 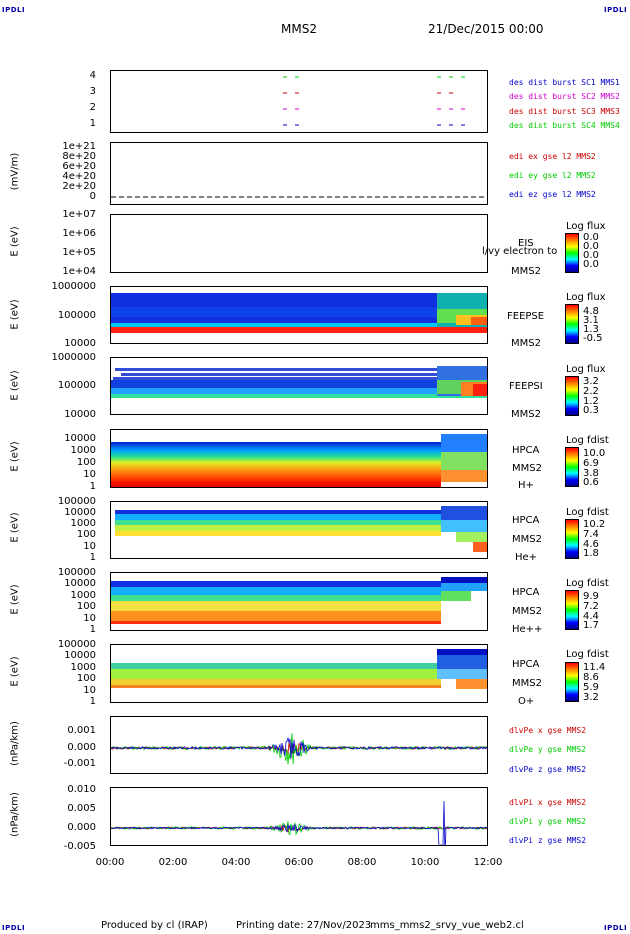 I want to click on p11-legend-z: dlvPi z gse MMS2, so click(x=548, y=840).